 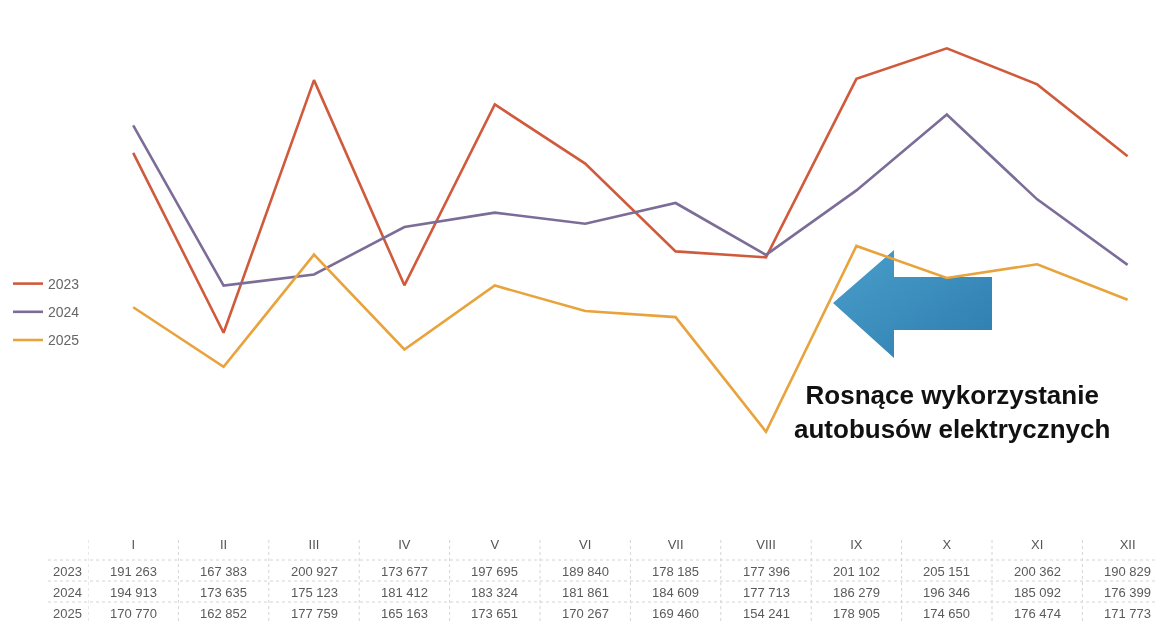 What do you see at coordinates (494, 613) in the screenshot?
I see `data-label: 173 651` at bounding box center [494, 613].